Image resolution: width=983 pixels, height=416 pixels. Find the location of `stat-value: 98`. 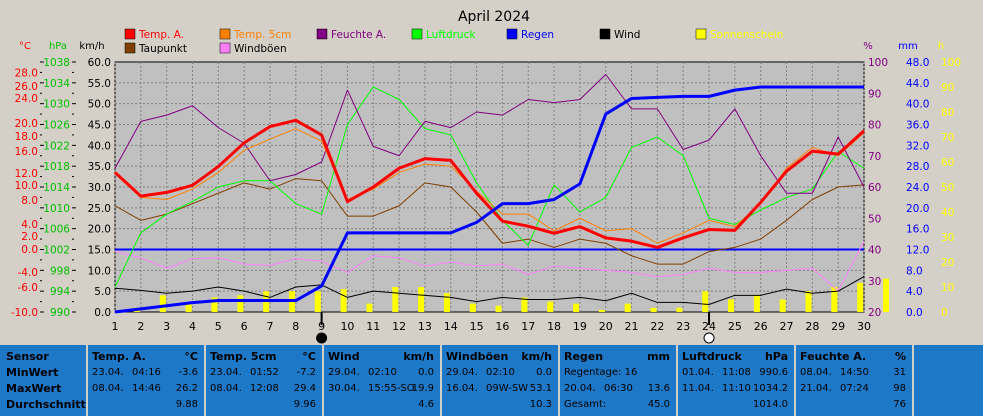

stat-value: 98 is located at coordinates (899, 388).